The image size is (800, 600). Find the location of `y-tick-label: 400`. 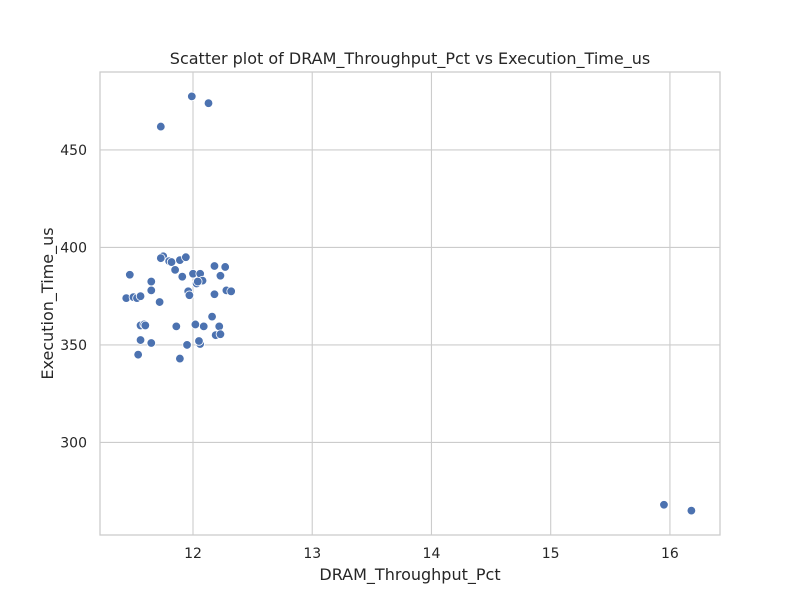

y-tick-label: 400 is located at coordinates (73, 248).